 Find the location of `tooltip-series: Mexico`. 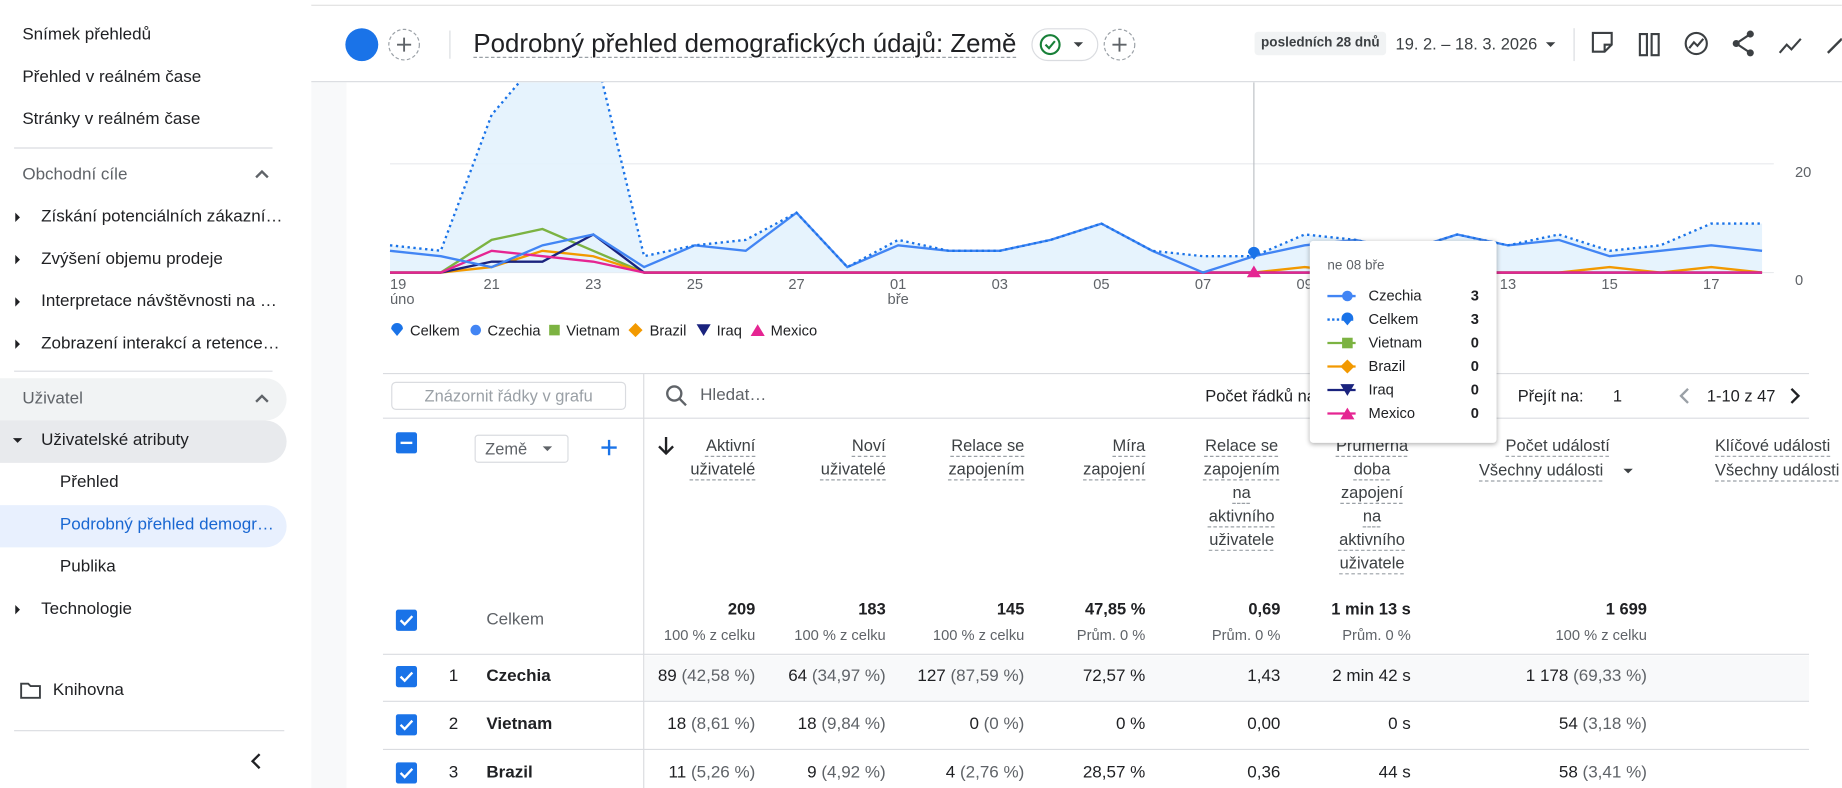

tooltip-series: Mexico is located at coordinates (1392, 413).